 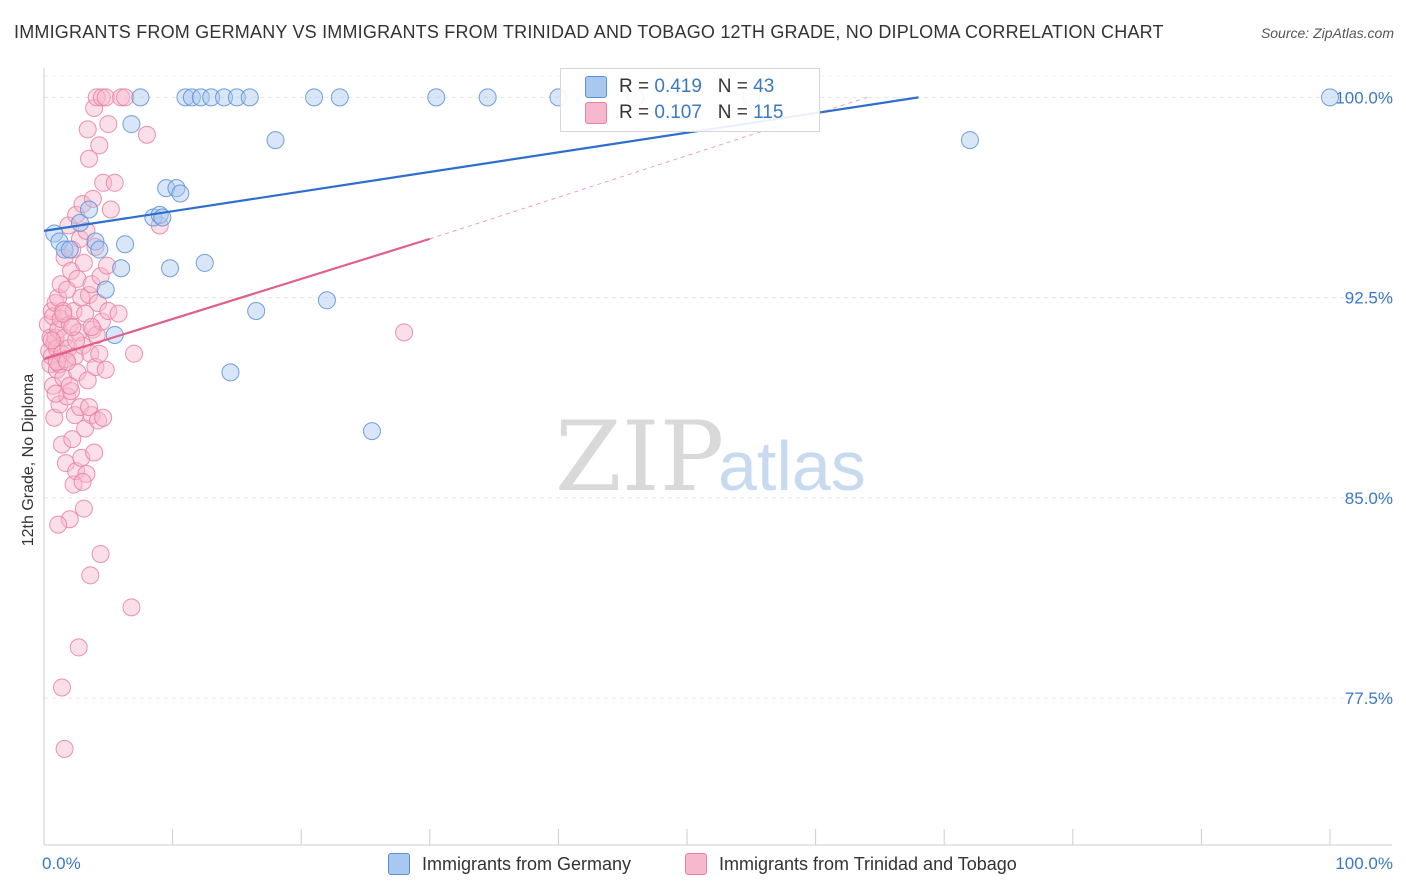 I want to click on legend-item-germany: Immigrants from Germany, so click(x=509, y=864).